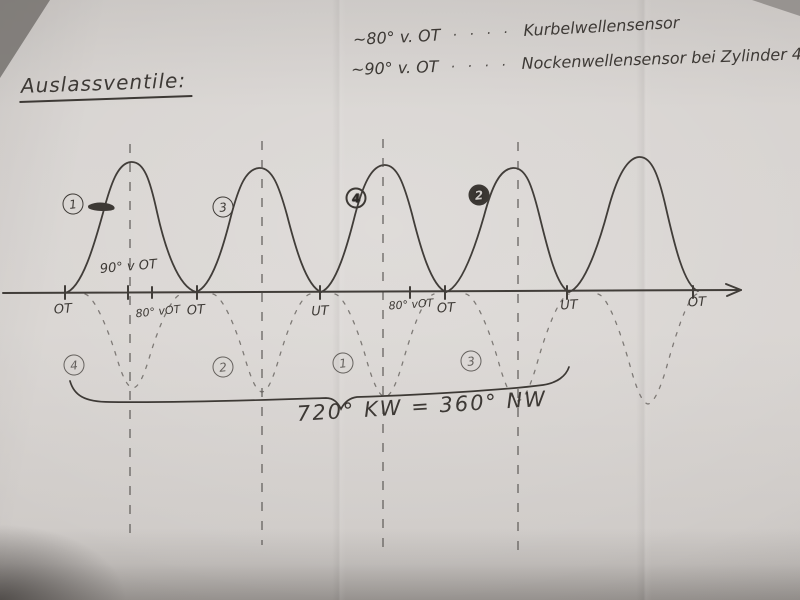  I want to click on axis-arrowhead, so click(733, 290).